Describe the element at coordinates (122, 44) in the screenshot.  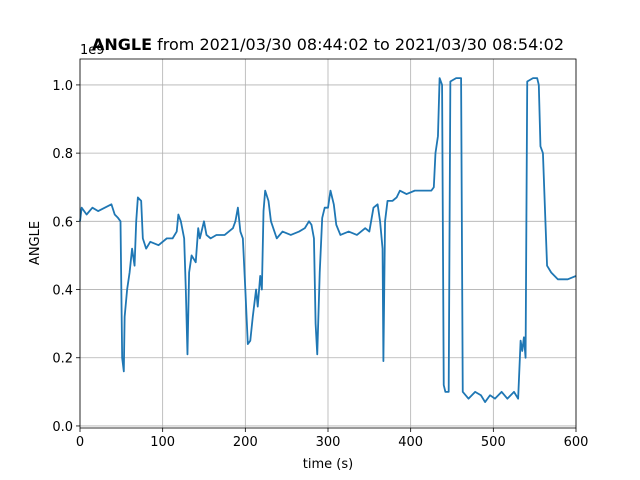
I see `title-bold: ANGLE` at that location.